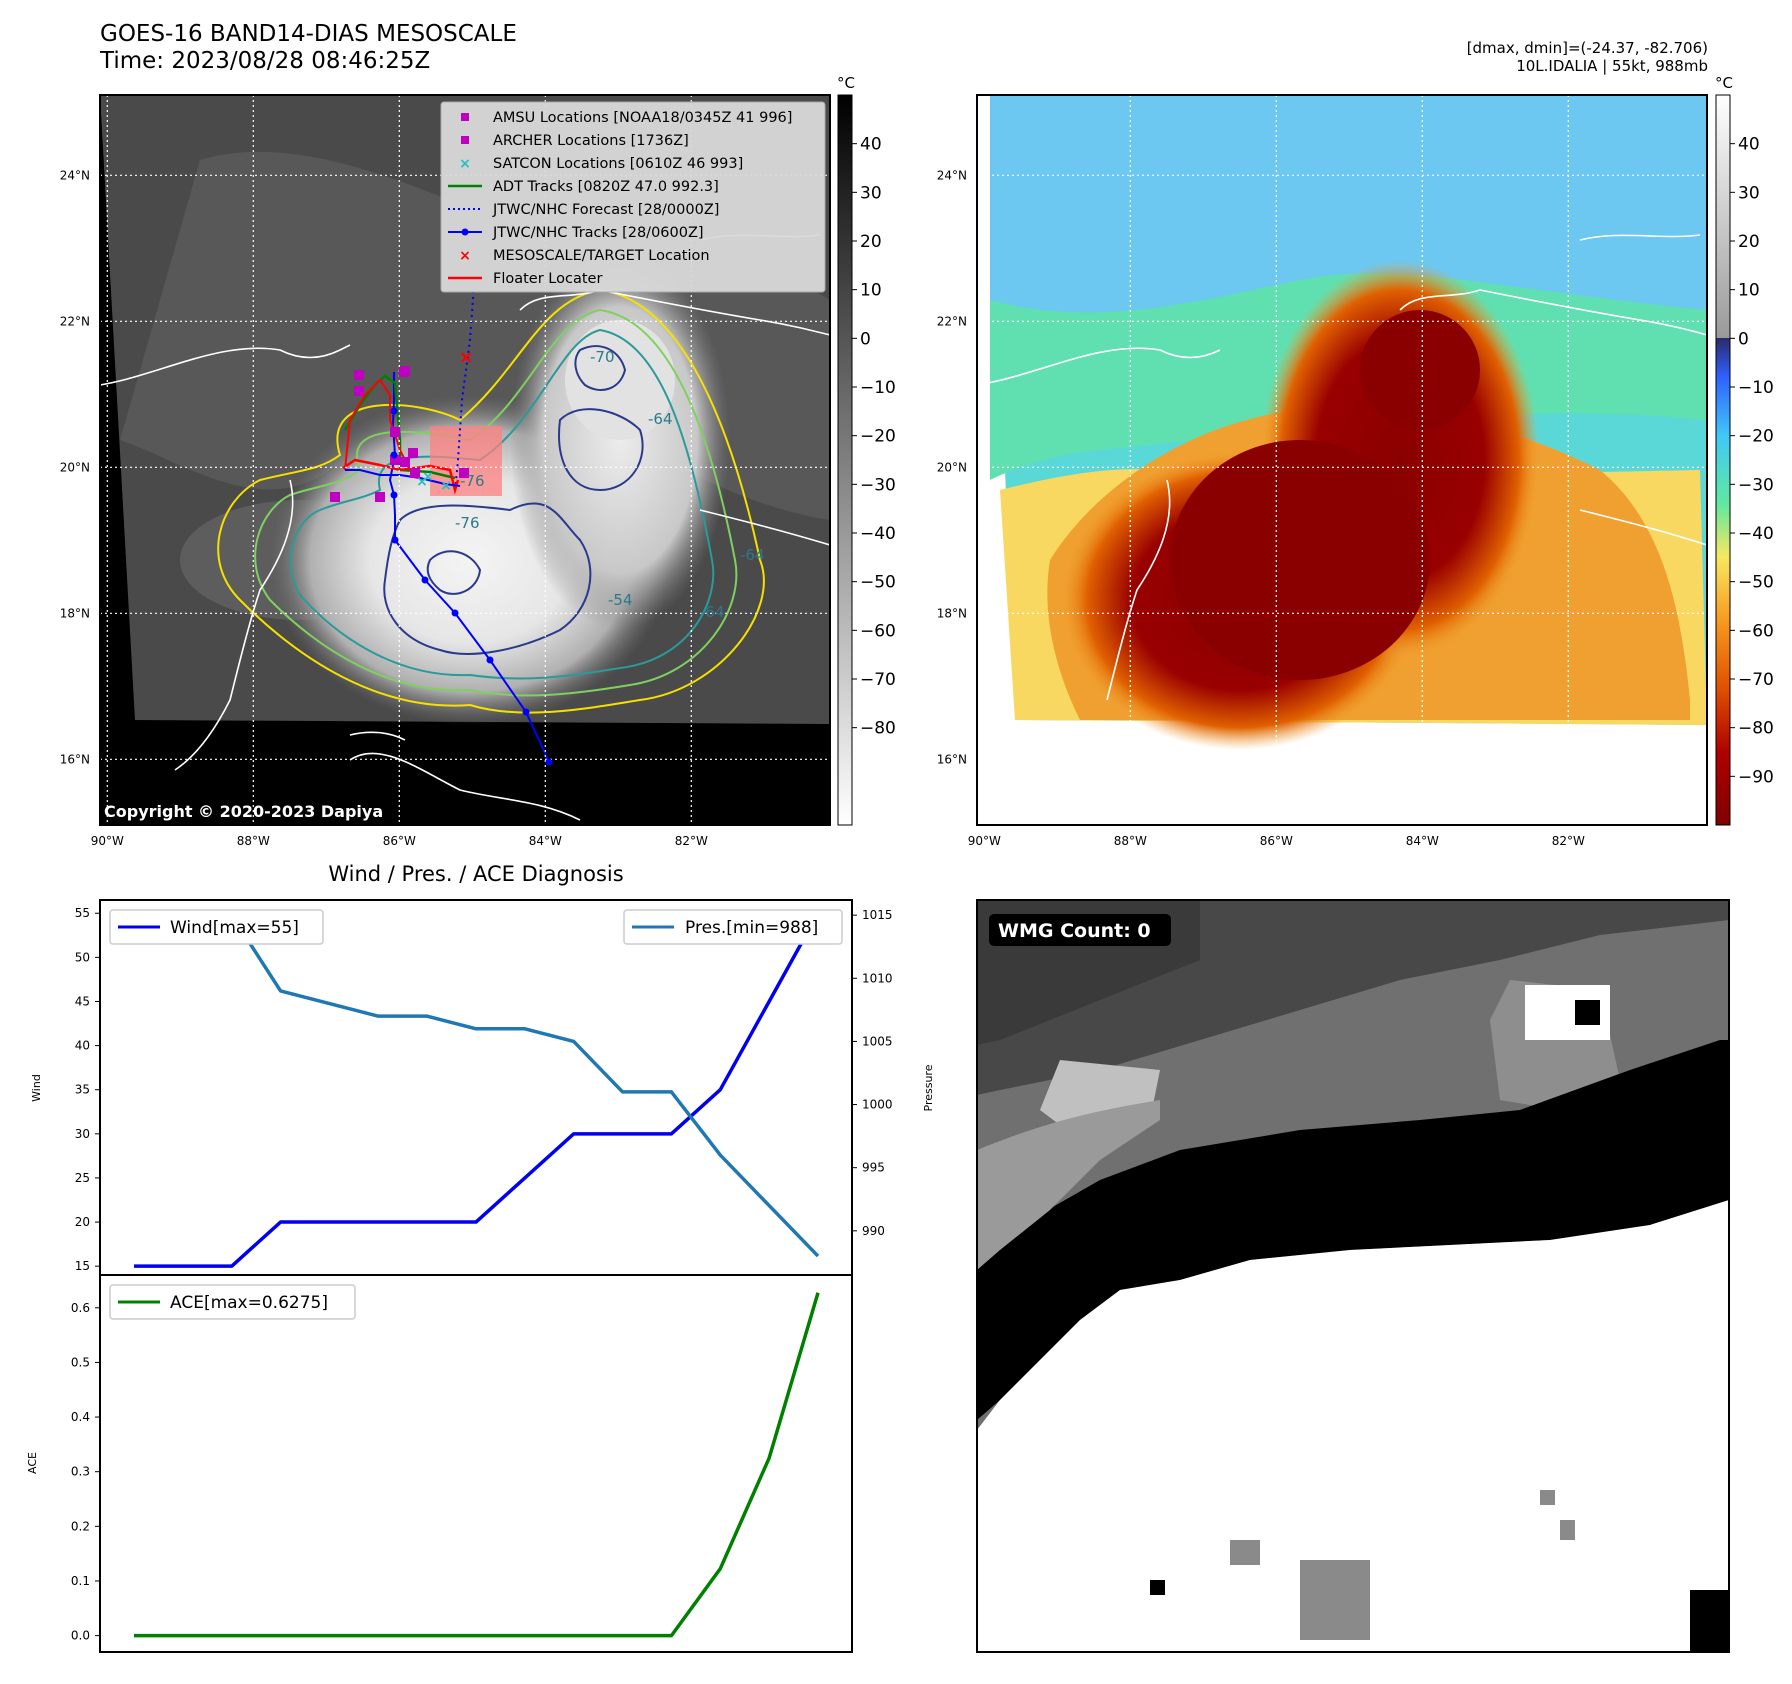  What do you see at coordinates (1756, 729) in the screenshot?
I see `color-cbar-tick: −80` at bounding box center [1756, 729].